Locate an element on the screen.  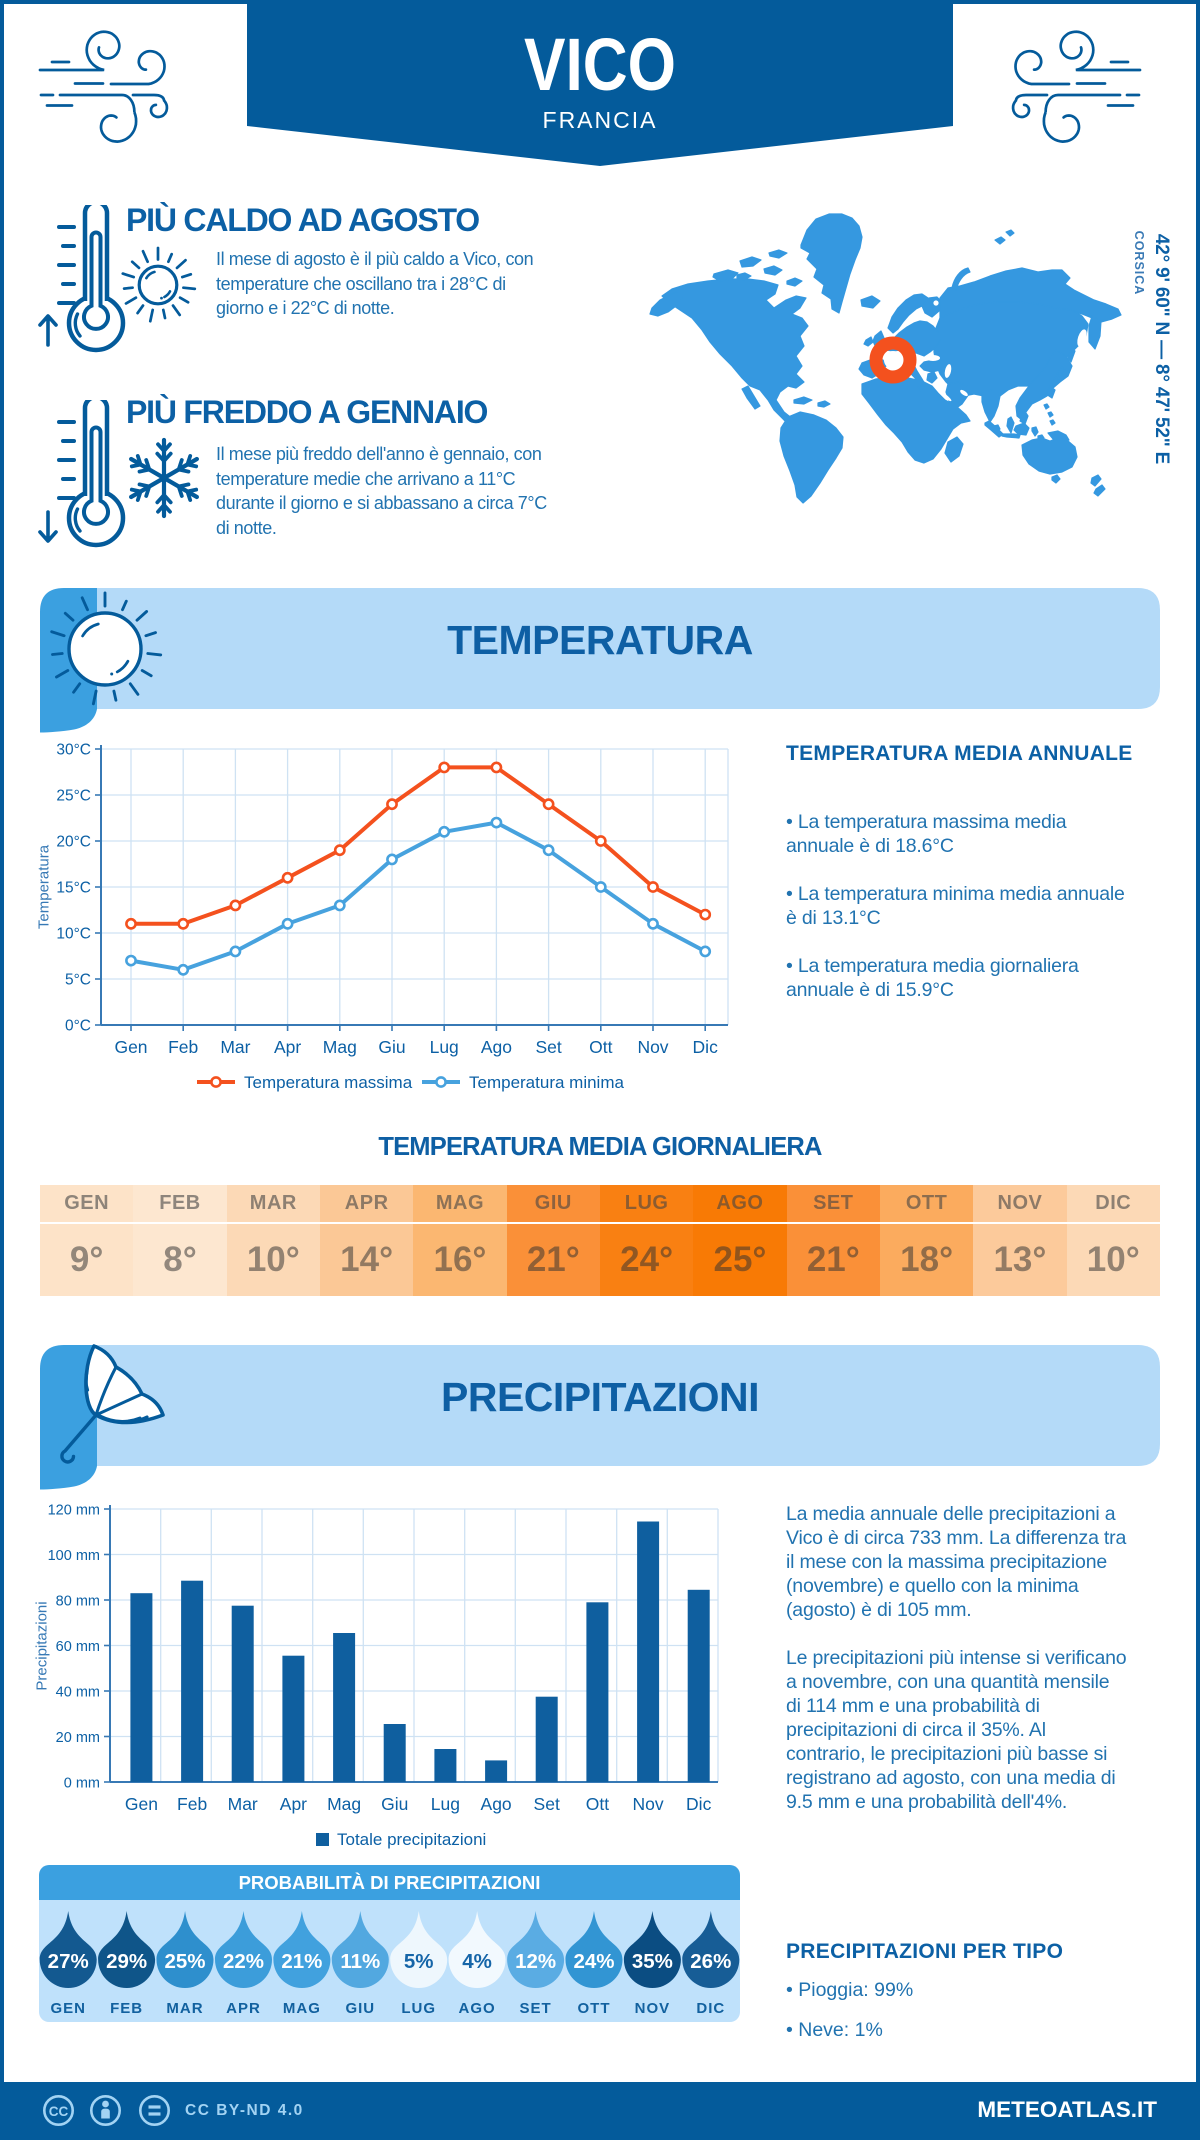
svg-text: Totale precipitazioni is located at coordinates (411, 1839).